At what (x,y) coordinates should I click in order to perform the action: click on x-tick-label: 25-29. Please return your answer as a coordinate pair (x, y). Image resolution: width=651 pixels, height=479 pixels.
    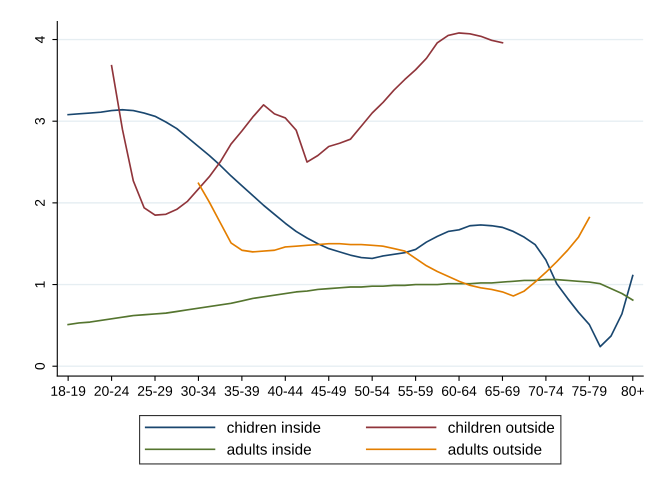
    Looking at the image, I should click on (155, 391).